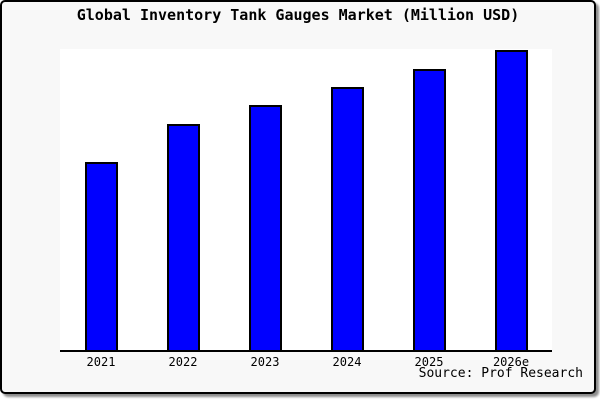 The width and height of the screenshot is (600, 400). Describe the element at coordinates (500, 373) in the screenshot. I see `source-credit: Source: Prof Research` at that location.